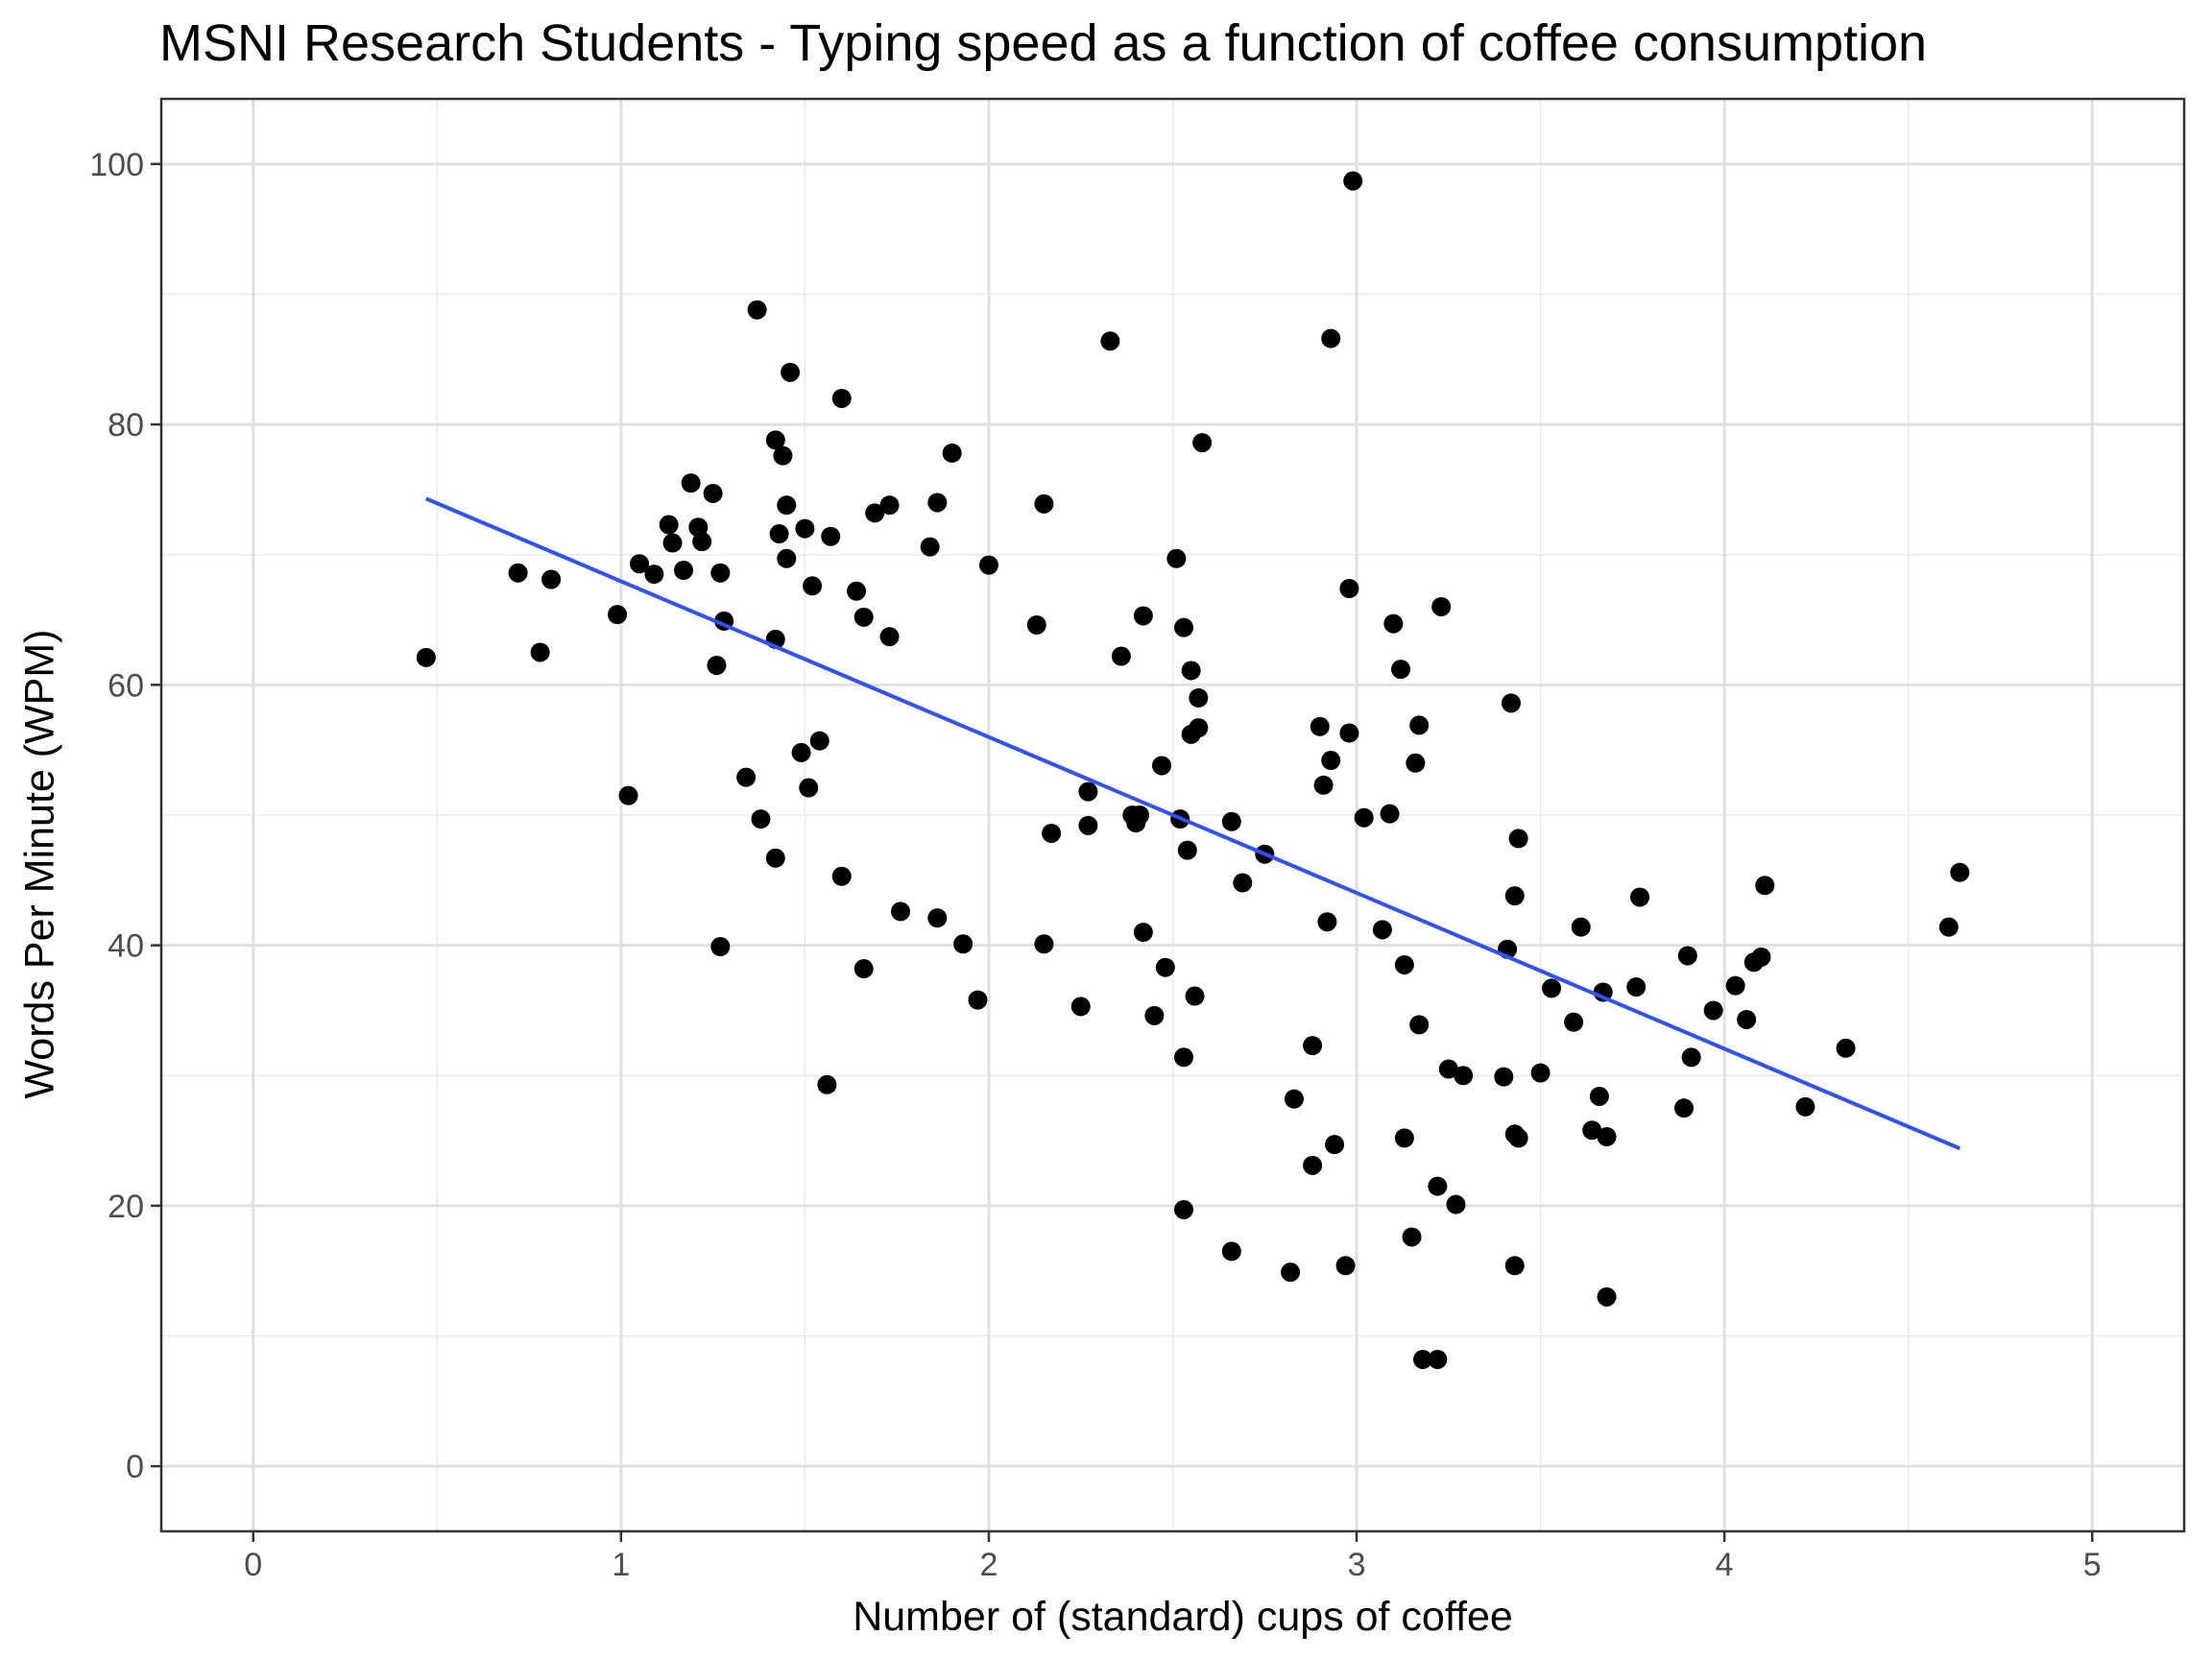 The height and width of the screenshot is (1659, 2212). What do you see at coordinates (1357, 1565) in the screenshot?
I see `x-tick-label: 3` at bounding box center [1357, 1565].